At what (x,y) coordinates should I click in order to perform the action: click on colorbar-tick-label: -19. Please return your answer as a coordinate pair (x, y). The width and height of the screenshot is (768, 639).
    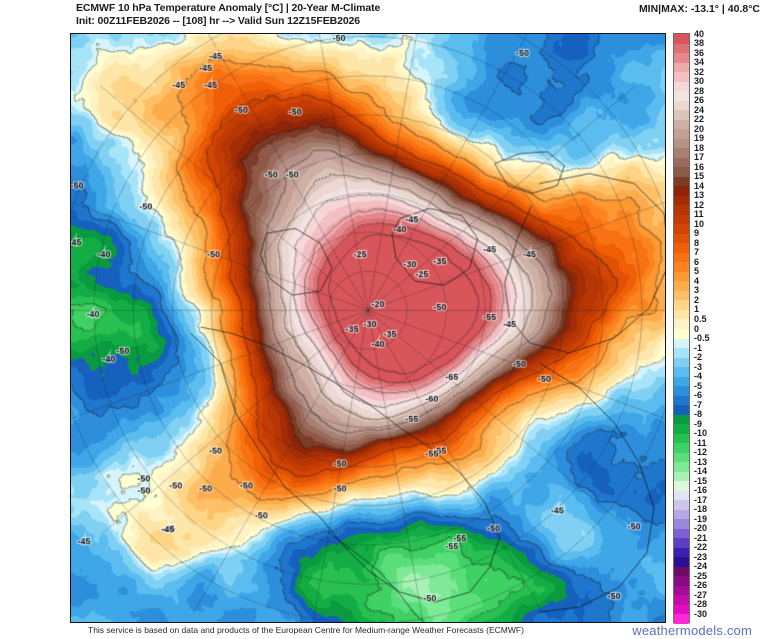
    Looking at the image, I should click on (701, 518).